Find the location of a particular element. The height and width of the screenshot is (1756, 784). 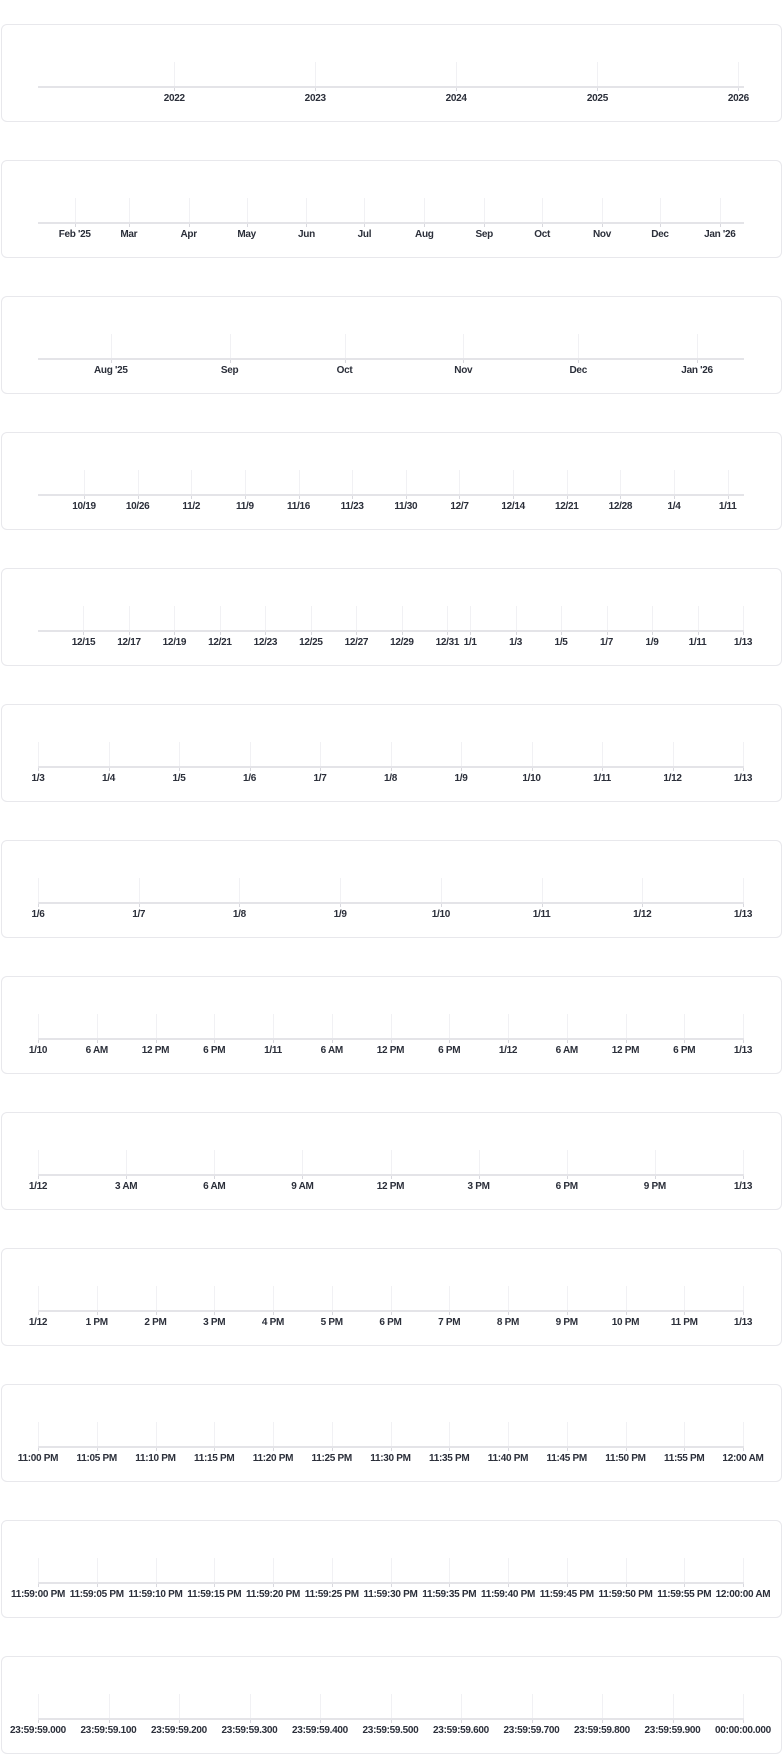

tick-label: 12 PM is located at coordinates (625, 1050).